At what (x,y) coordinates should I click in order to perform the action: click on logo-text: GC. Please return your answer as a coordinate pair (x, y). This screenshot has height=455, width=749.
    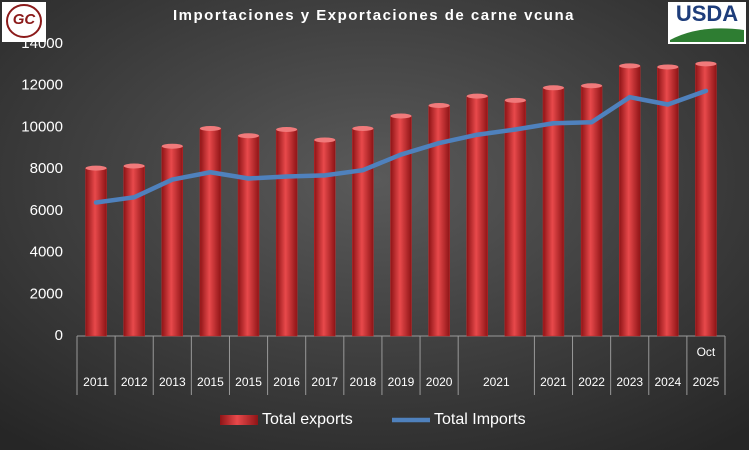
    Looking at the image, I should click on (25, 19).